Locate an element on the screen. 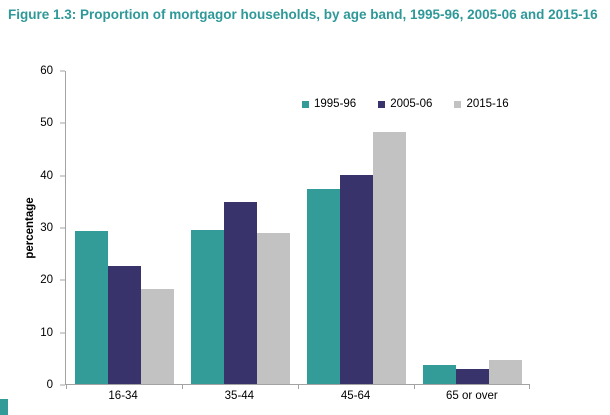 The image size is (610, 415). legend-label-2005-06: 2005-06 is located at coordinates (411, 104).